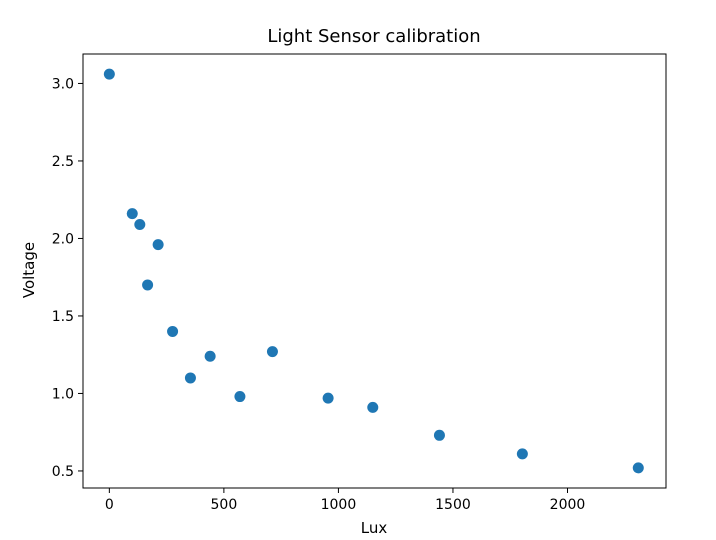 The image size is (716, 540). I want to click on x-tick-label: 2000, so click(568, 505).